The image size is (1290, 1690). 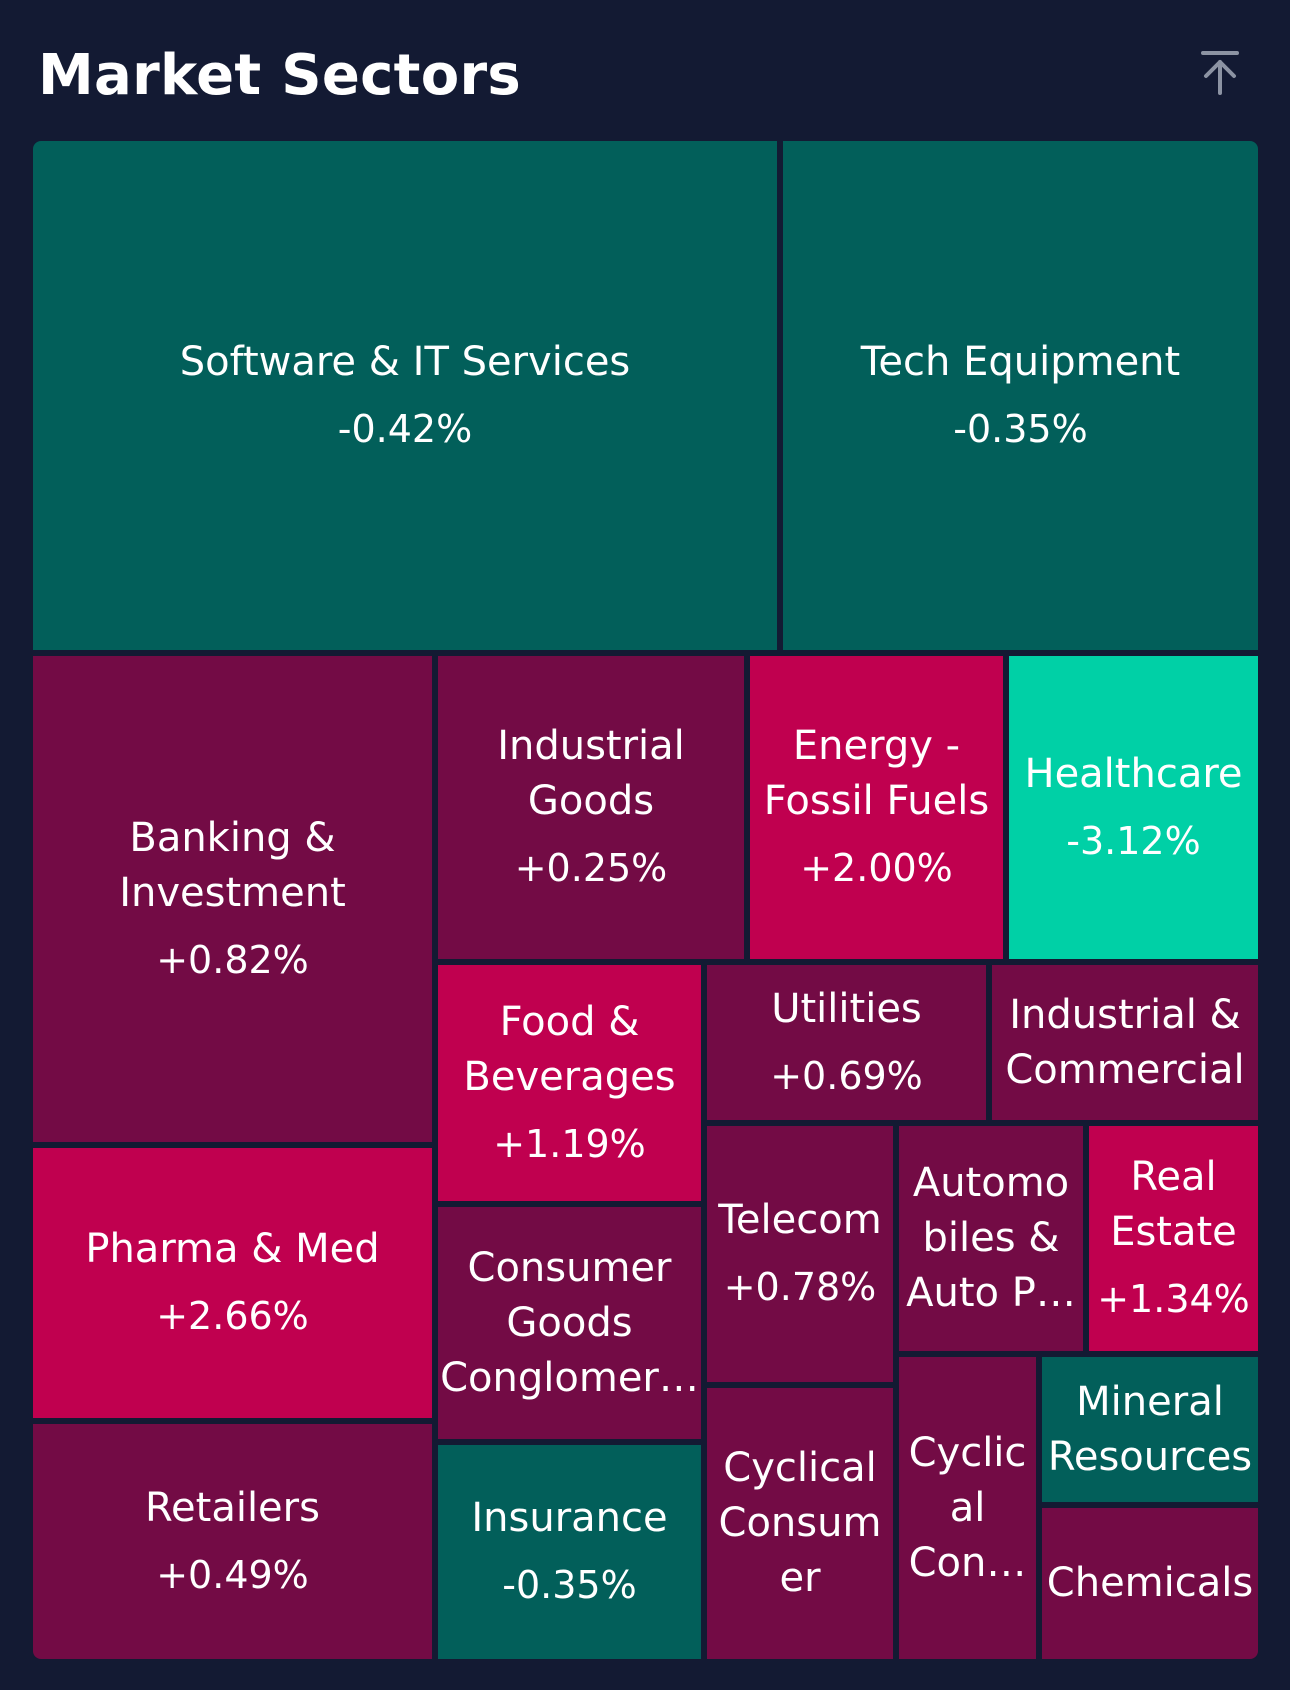 I want to click on tile-telecom: Telecom +0.78%, so click(x=800, y=1254).